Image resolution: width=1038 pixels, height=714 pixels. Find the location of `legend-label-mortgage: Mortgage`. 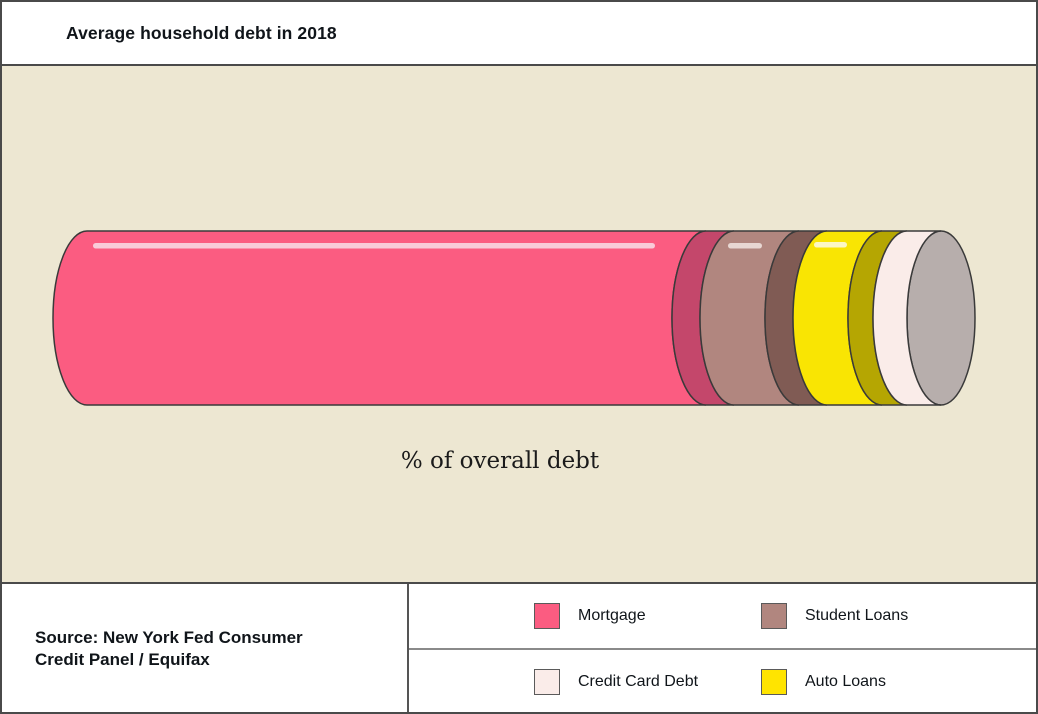

legend-label-mortgage: Mortgage is located at coordinates (612, 615).